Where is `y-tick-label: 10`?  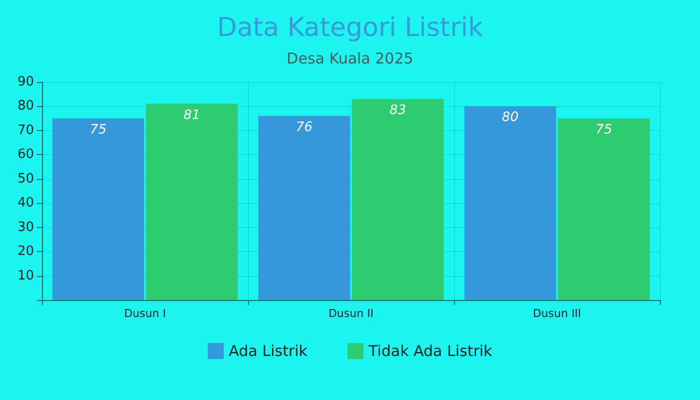 y-tick-label: 10 is located at coordinates (25, 276).